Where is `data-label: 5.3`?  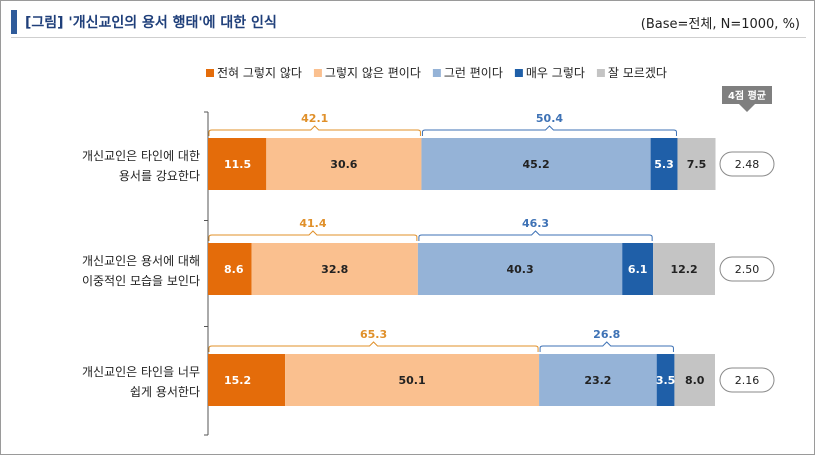 data-label: 5.3 is located at coordinates (664, 164).